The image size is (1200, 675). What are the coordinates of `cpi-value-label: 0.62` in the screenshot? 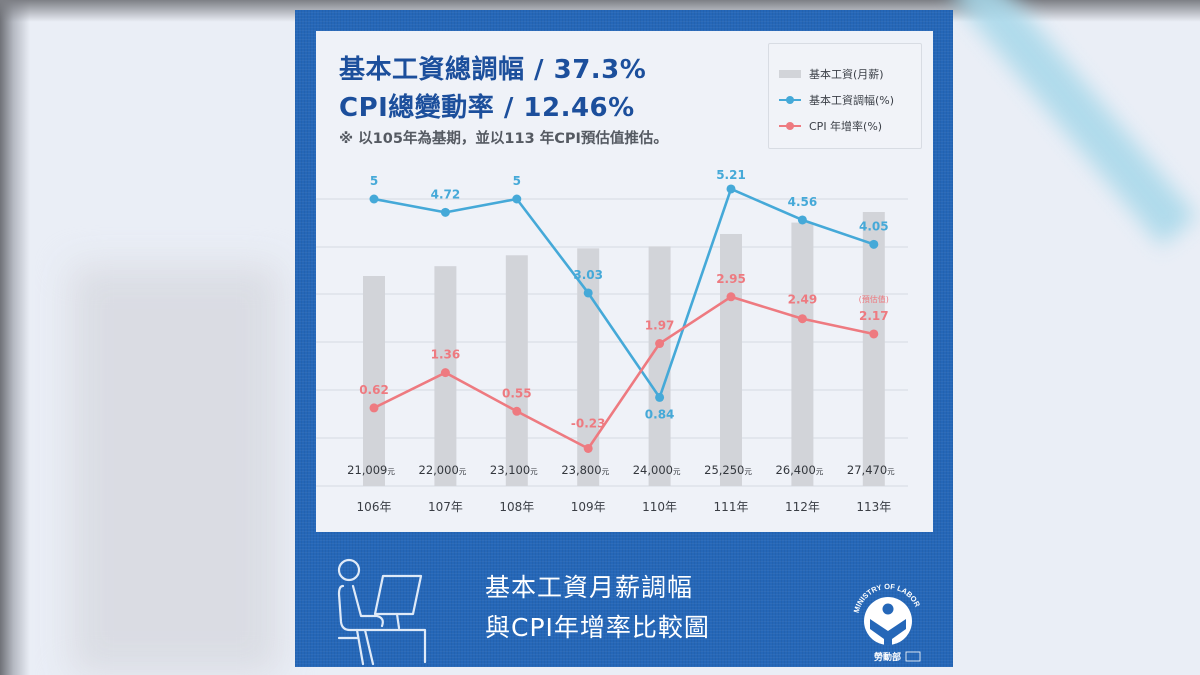 It's located at (374, 390).